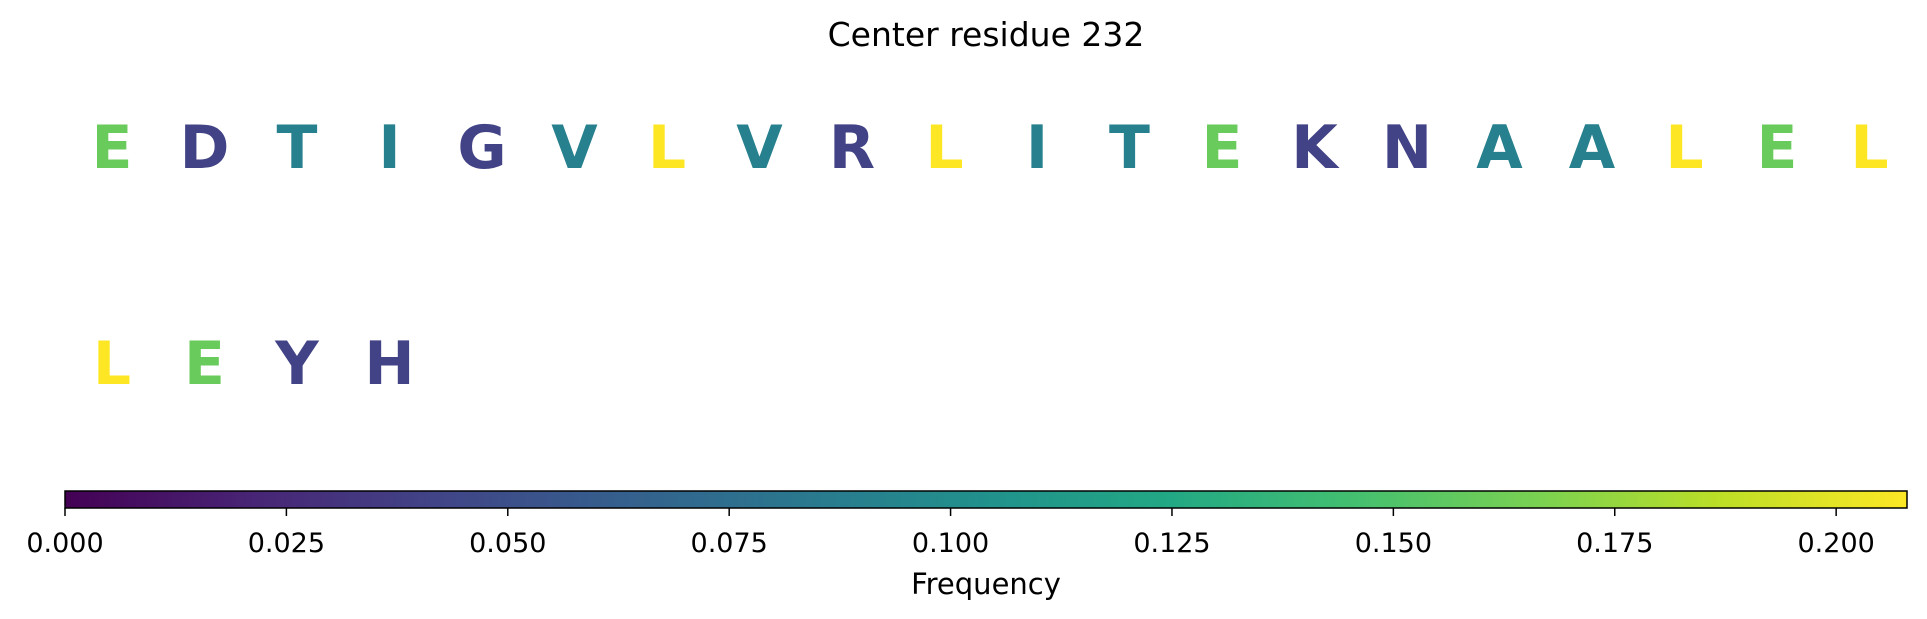  I want to click on colorbar-tick-label: 0.025, so click(286, 543).